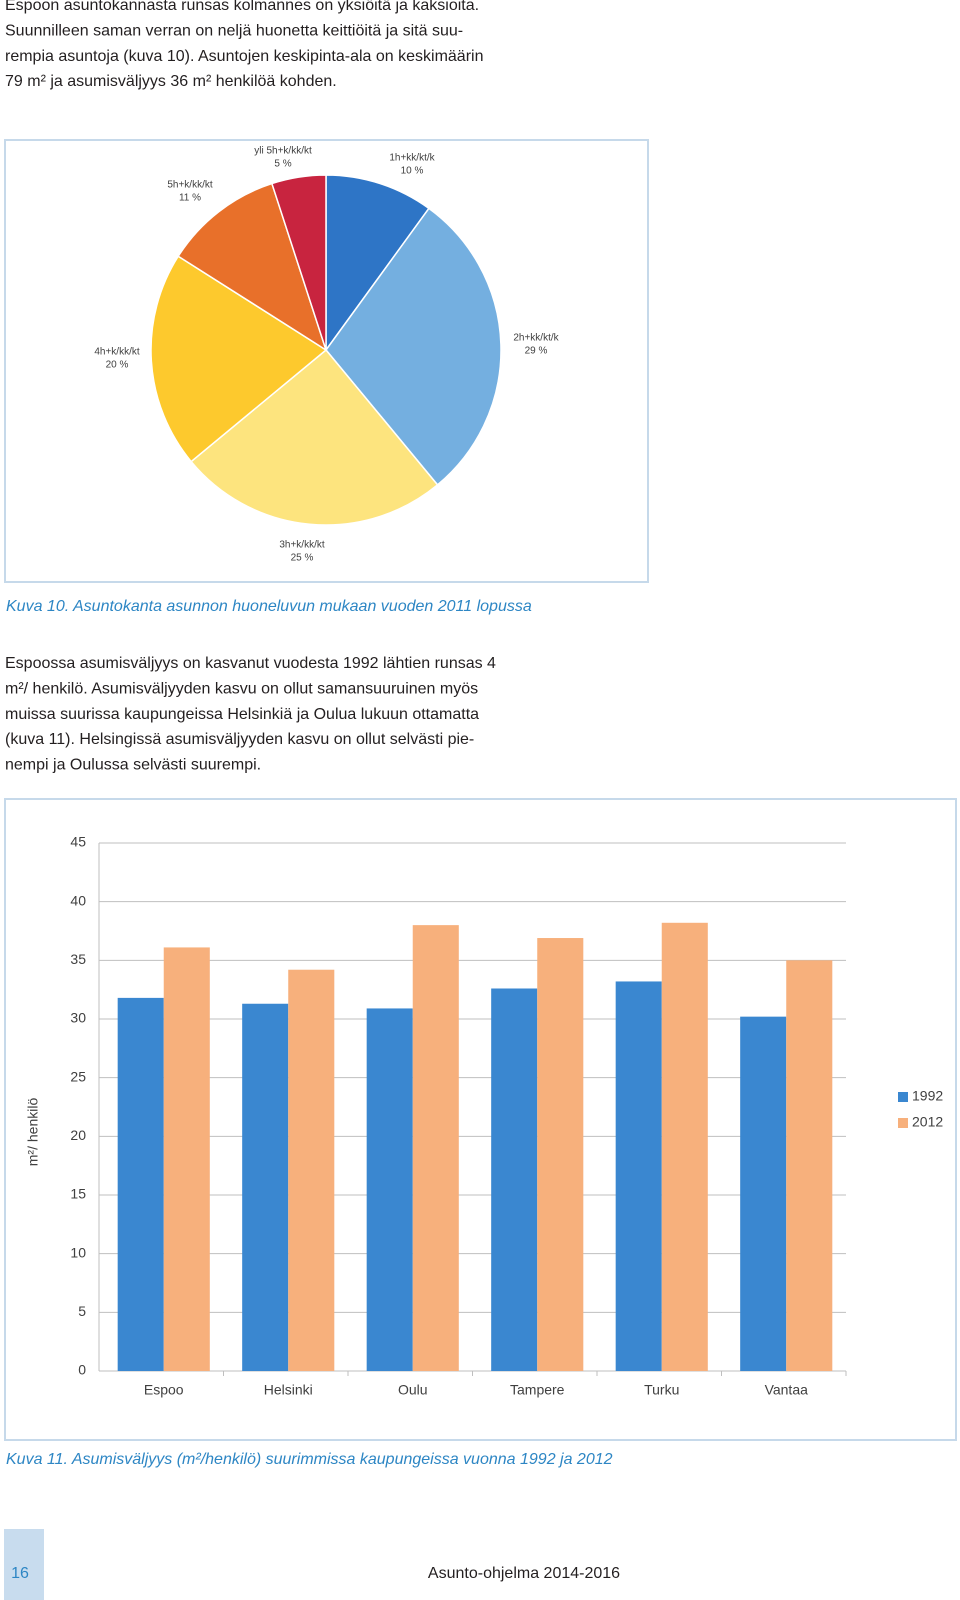 This screenshot has width=960, height=1600. I want to click on y-tick-label: 45, so click(78, 842).